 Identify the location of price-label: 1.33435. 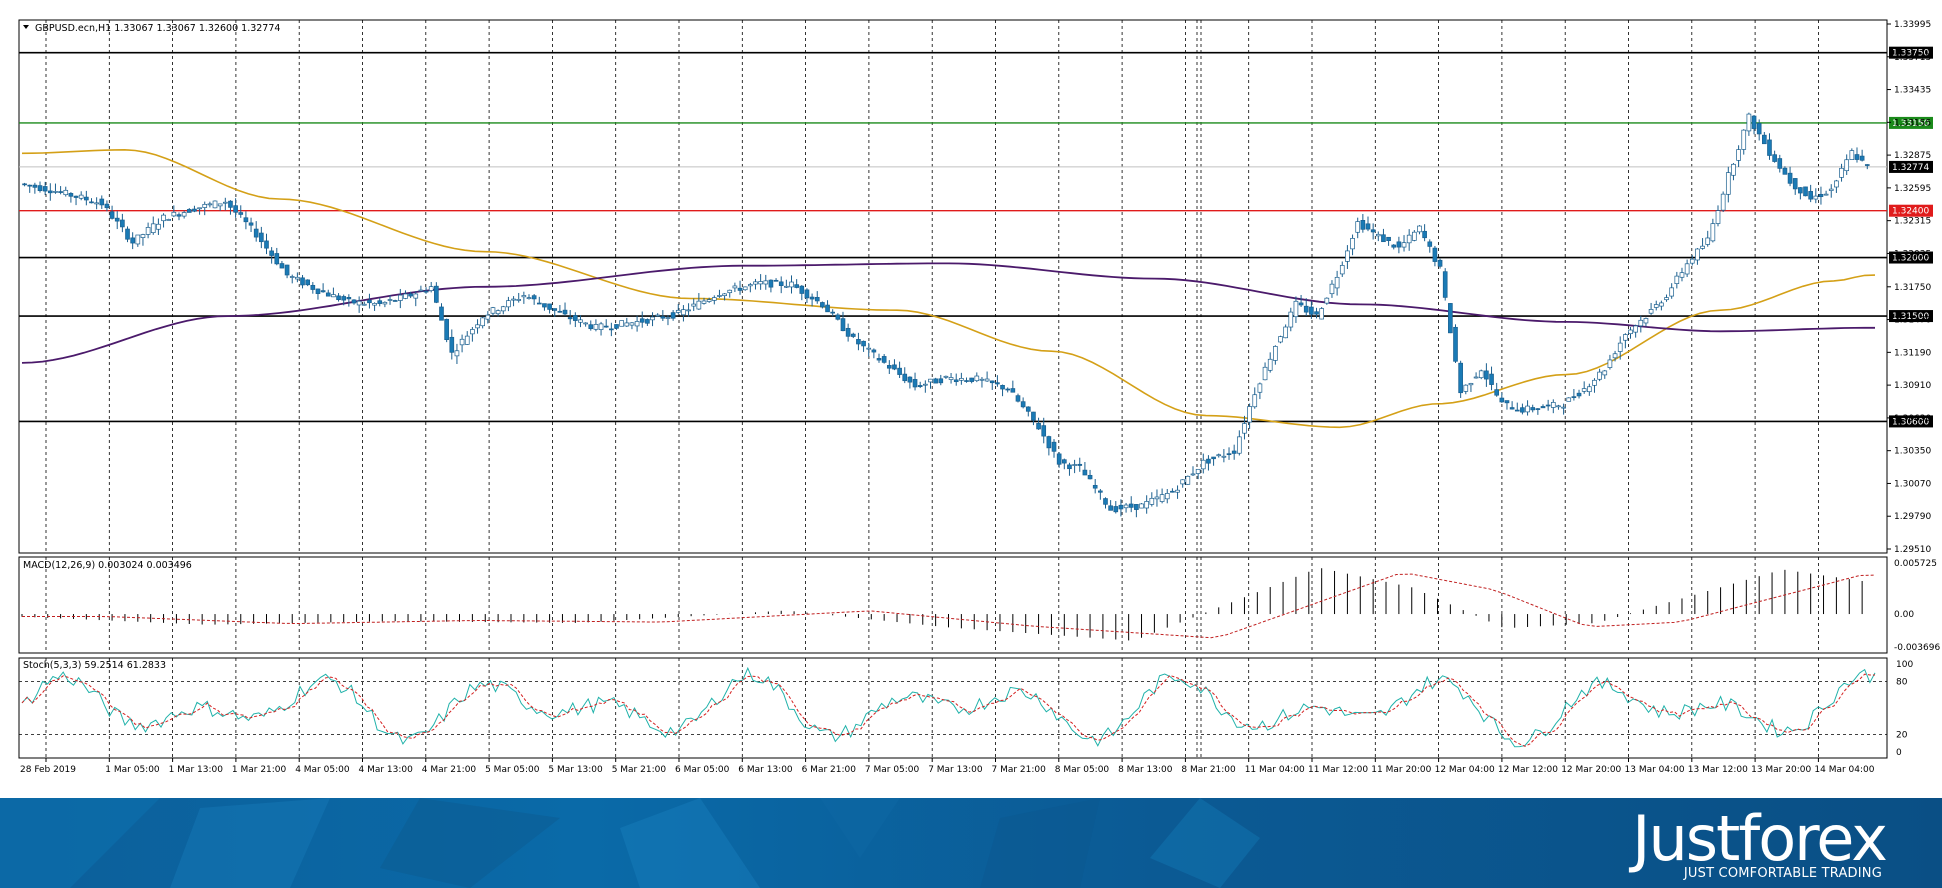
(1912, 91).